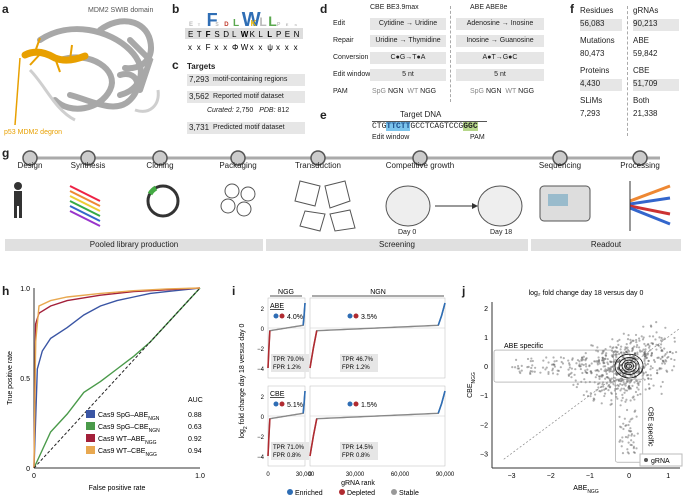 This screenshot has width=685, height=496. What do you see at coordinates (641, 70) in the screenshot?
I see `stat-label-right-2: CBE` at bounding box center [641, 70].